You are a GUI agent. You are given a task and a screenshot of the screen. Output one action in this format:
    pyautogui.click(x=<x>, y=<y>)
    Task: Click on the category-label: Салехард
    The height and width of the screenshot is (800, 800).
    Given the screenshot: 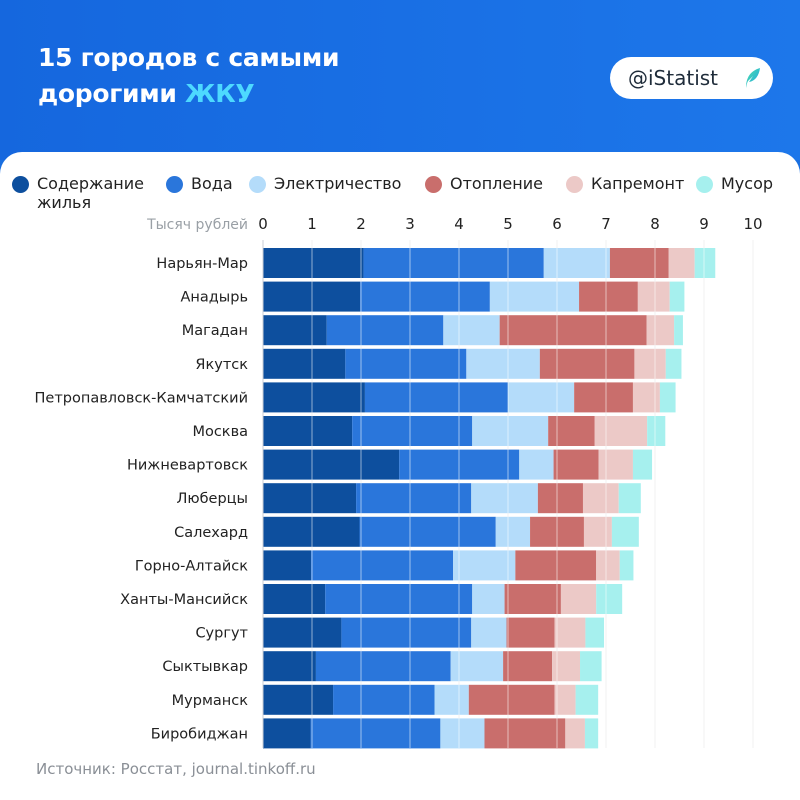 What is the action you would take?
    pyautogui.click(x=211, y=533)
    